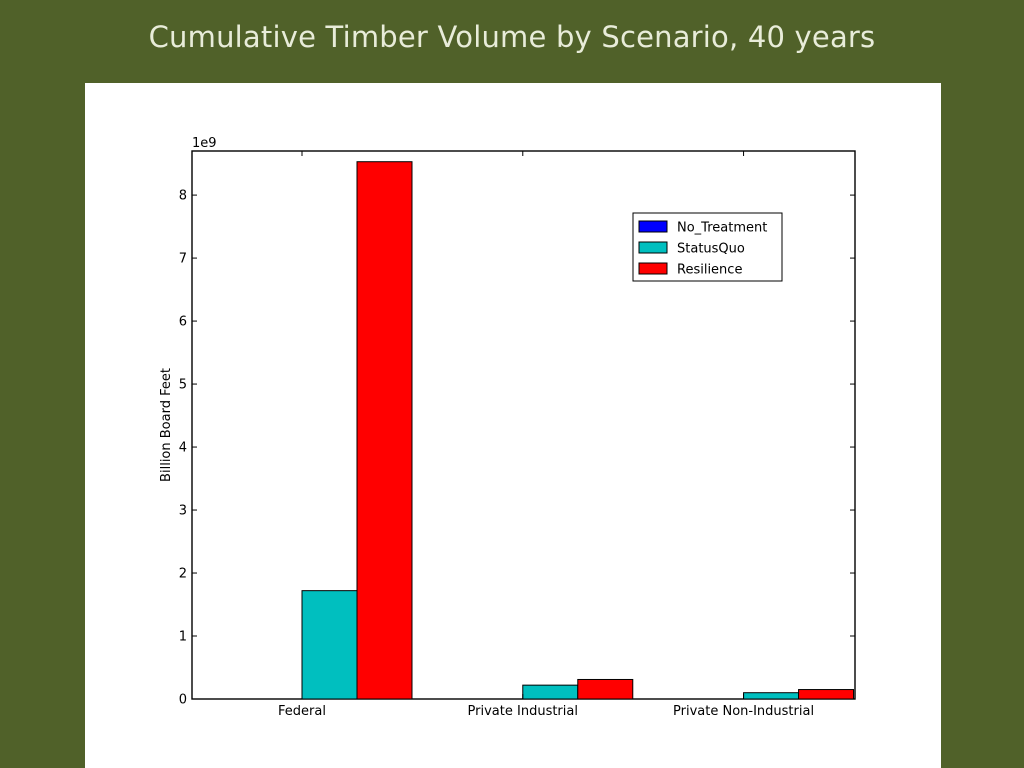 The image size is (1024, 768). Describe the element at coordinates (711, 249) in the screenshot. I see `legend-label: StatusQuo` at that location.